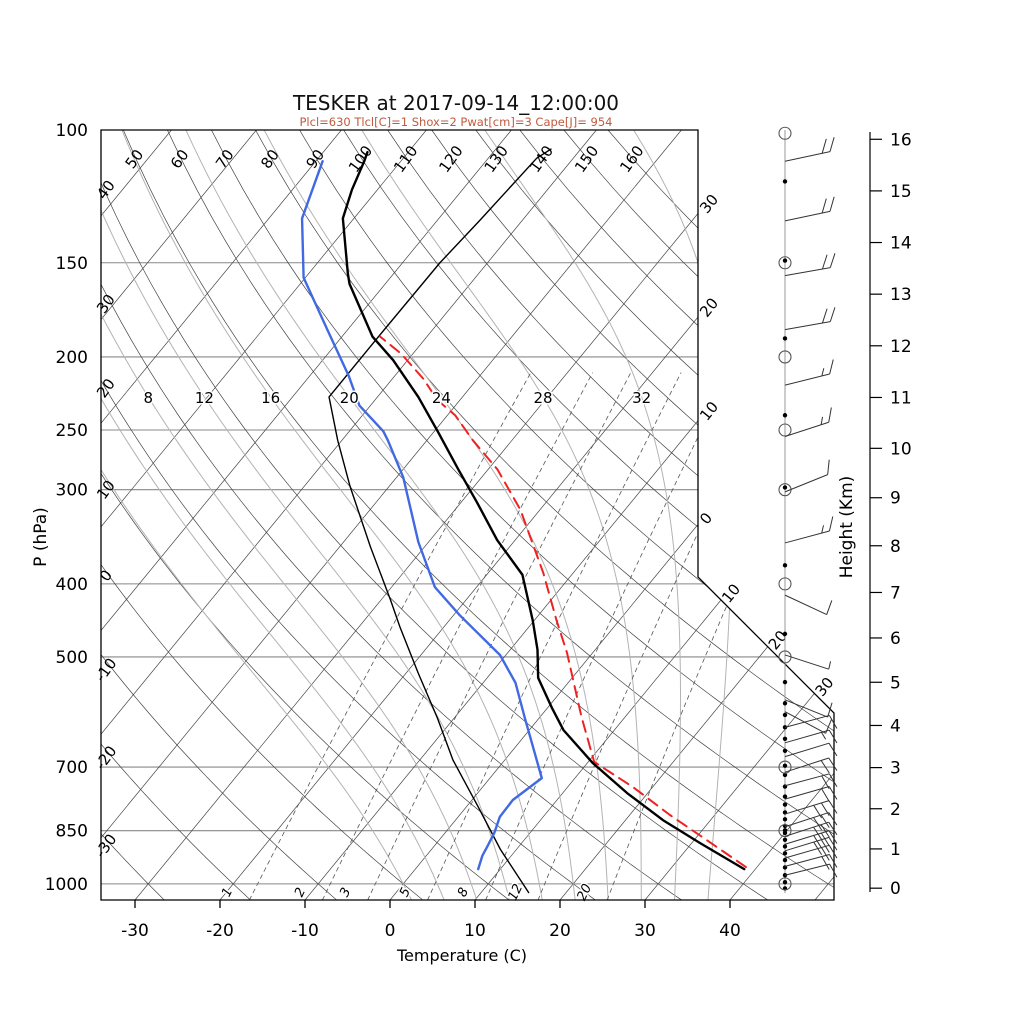 This screenshot has width=1024, height=1024. I want to click on svg-text: 1000, so click(66, 885).